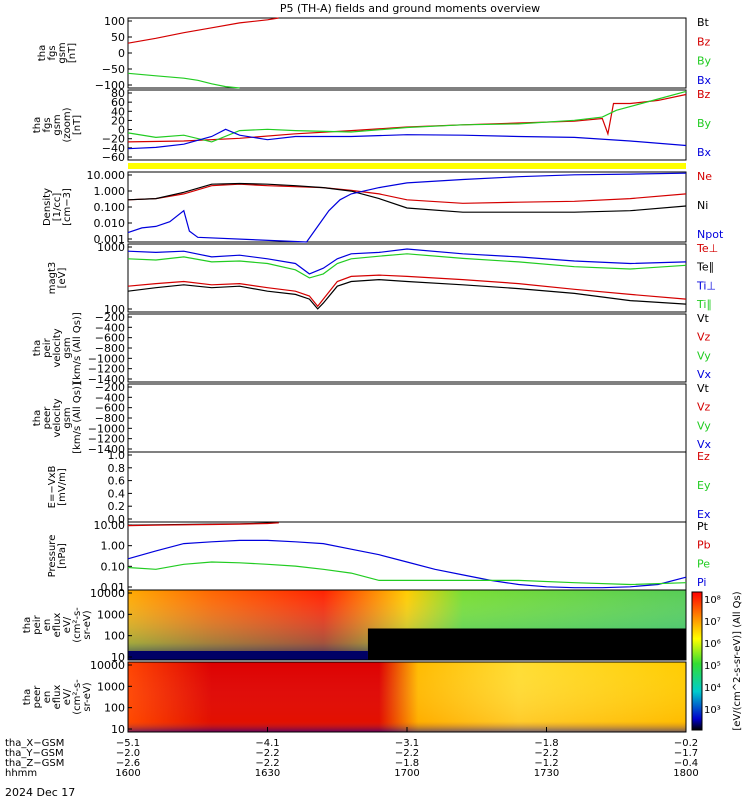 The image size is (750, 800). Describe the element at coordinates (686, 763) in the screenshot. I see `x-axis-value: −0.4` at that location.